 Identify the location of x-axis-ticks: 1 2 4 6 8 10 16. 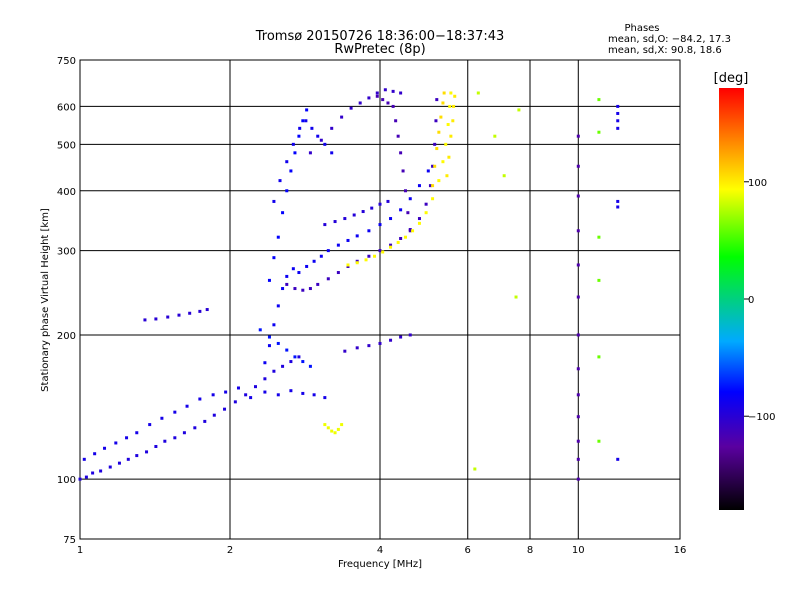
(382, 550).